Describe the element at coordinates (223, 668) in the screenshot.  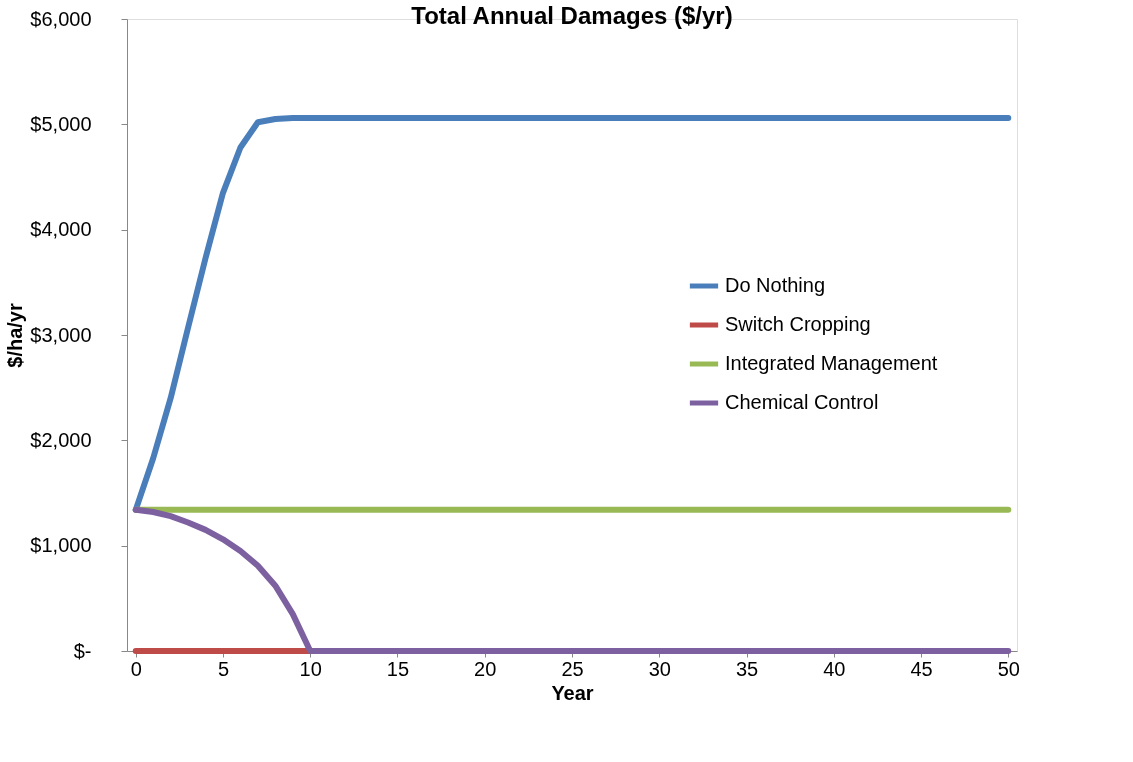
I see `x-tick-label: 5` at that location.